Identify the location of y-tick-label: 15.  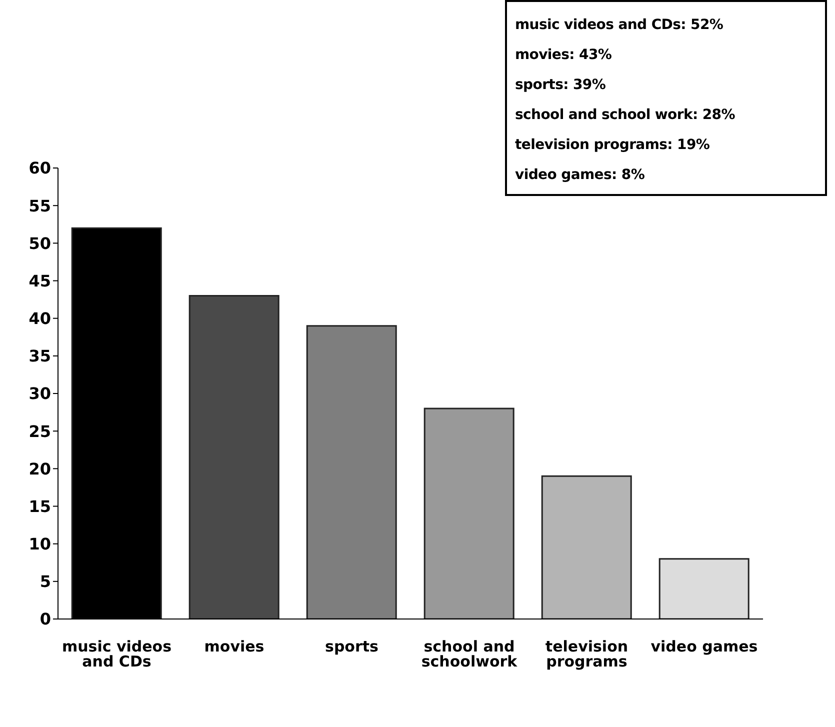
(39, 506).